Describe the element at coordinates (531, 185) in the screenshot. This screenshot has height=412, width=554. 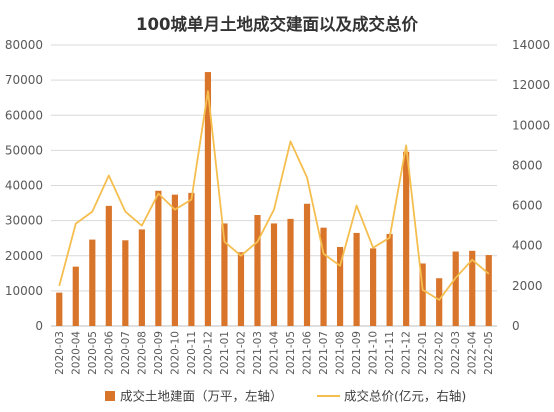
I see `right-axis: 0 2000 4000 6000 8000 10000 12000 14000` at that location.